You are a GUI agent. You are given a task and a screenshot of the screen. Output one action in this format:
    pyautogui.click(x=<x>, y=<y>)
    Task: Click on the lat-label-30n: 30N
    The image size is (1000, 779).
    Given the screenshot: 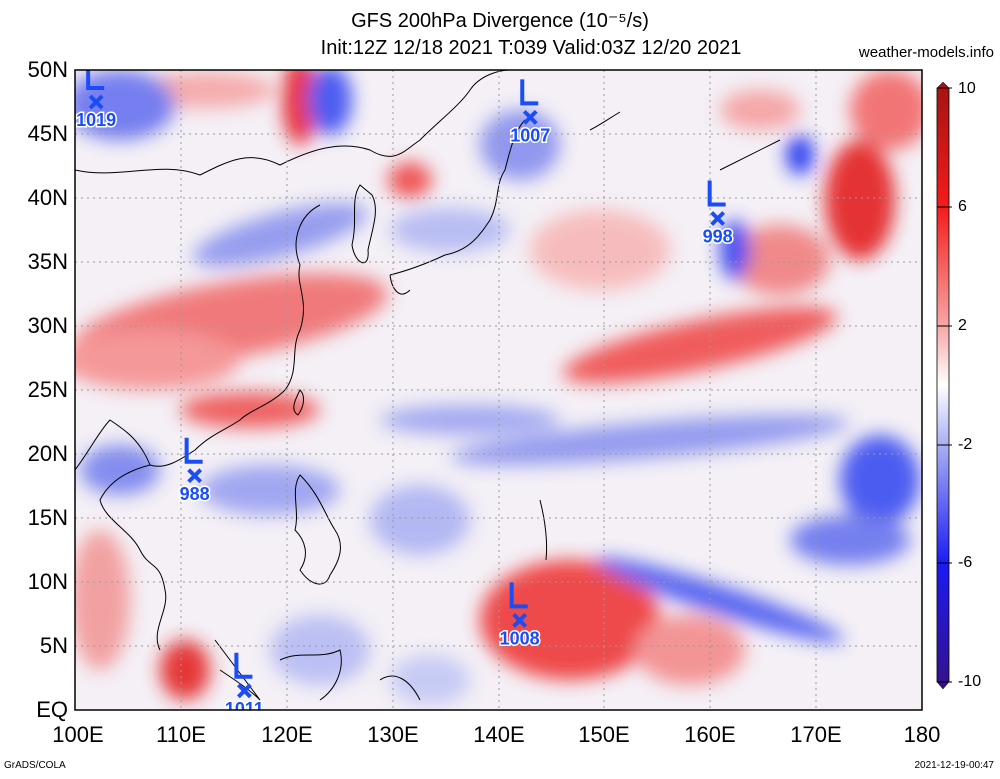 What is the action you would take?
    pyautogui.click(x=47, y=325)
    